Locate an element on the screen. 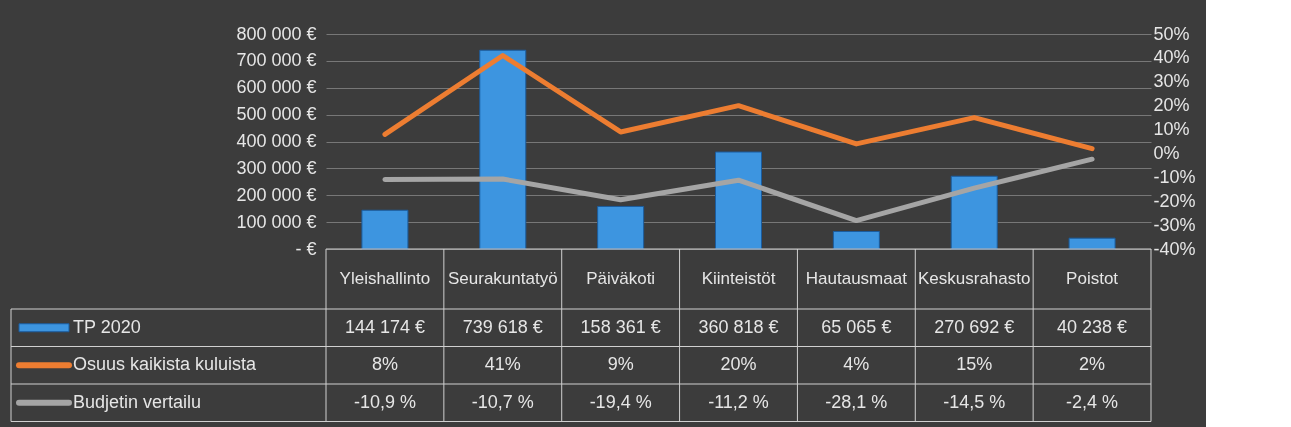  x-tick-label: Poistot is located at coordinates (1092, 278).